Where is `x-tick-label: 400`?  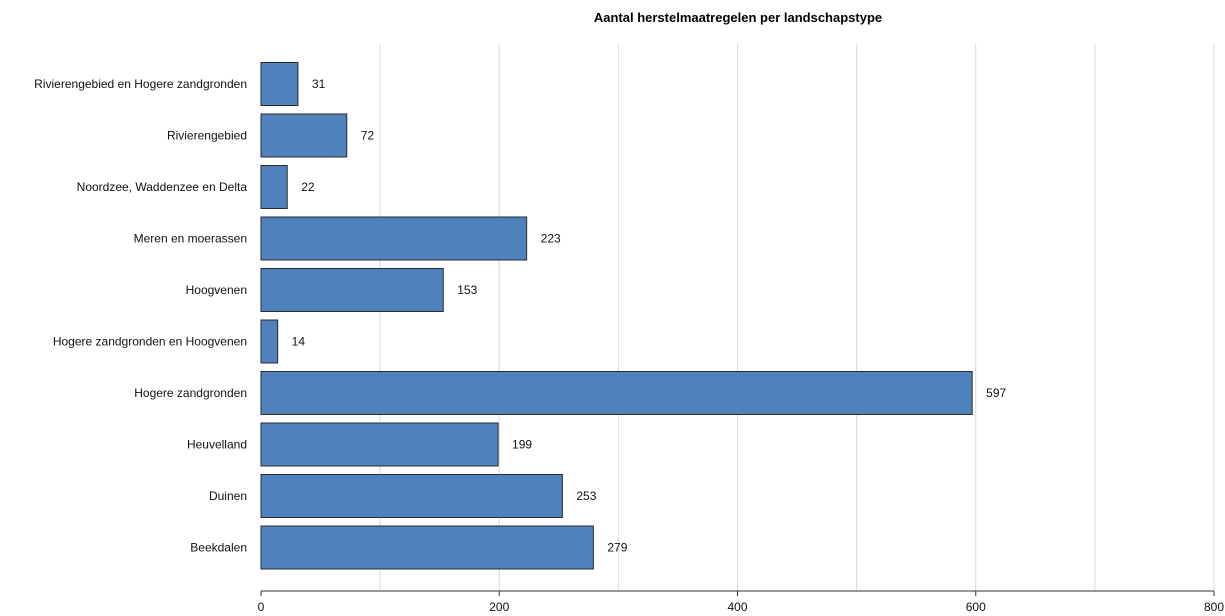
x-tick-label: 400 is located at coordinates (737, 607).